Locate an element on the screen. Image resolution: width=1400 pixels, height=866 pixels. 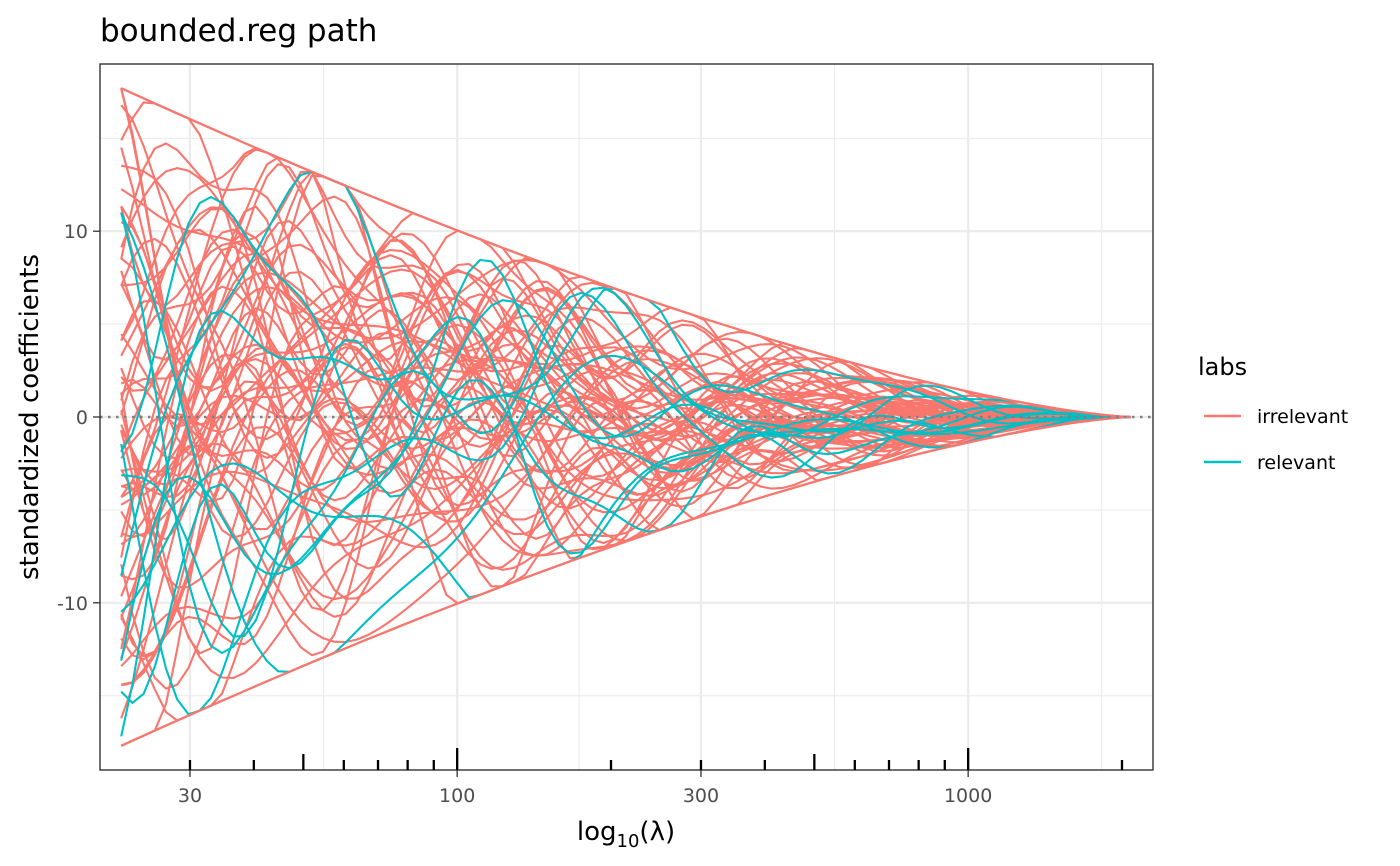
y-axis-tick-label: 10 is located at coordinates (76, 232).